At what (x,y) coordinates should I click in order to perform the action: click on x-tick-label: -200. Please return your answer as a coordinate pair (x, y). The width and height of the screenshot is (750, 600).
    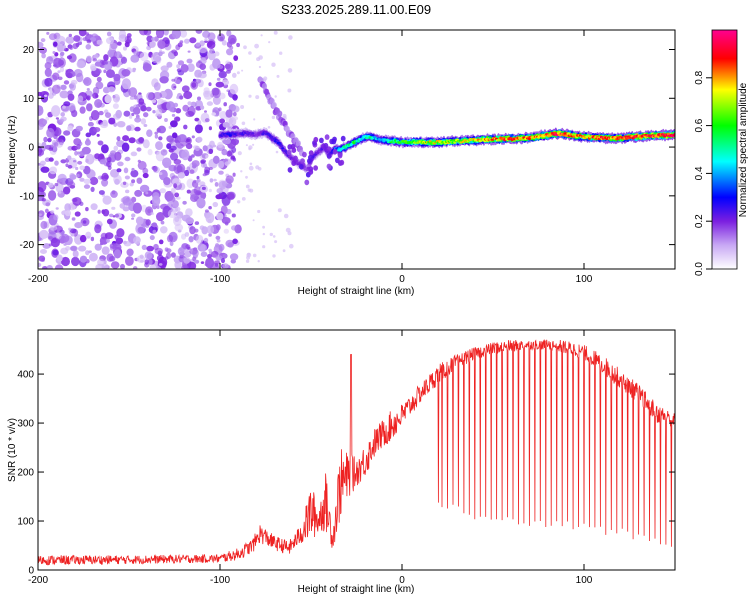
    Looking at the image, I should click on (38, 279).